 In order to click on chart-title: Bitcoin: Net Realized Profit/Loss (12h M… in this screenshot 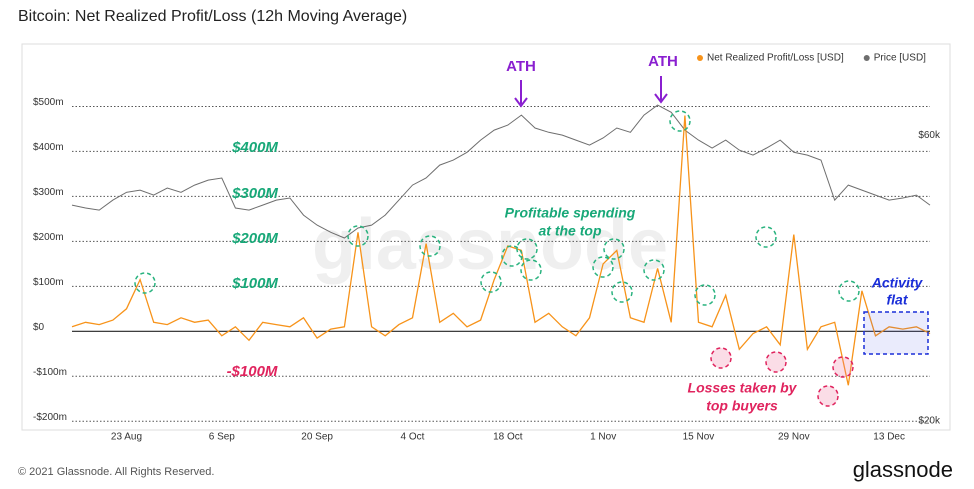, I will do `click(212, 16)`.